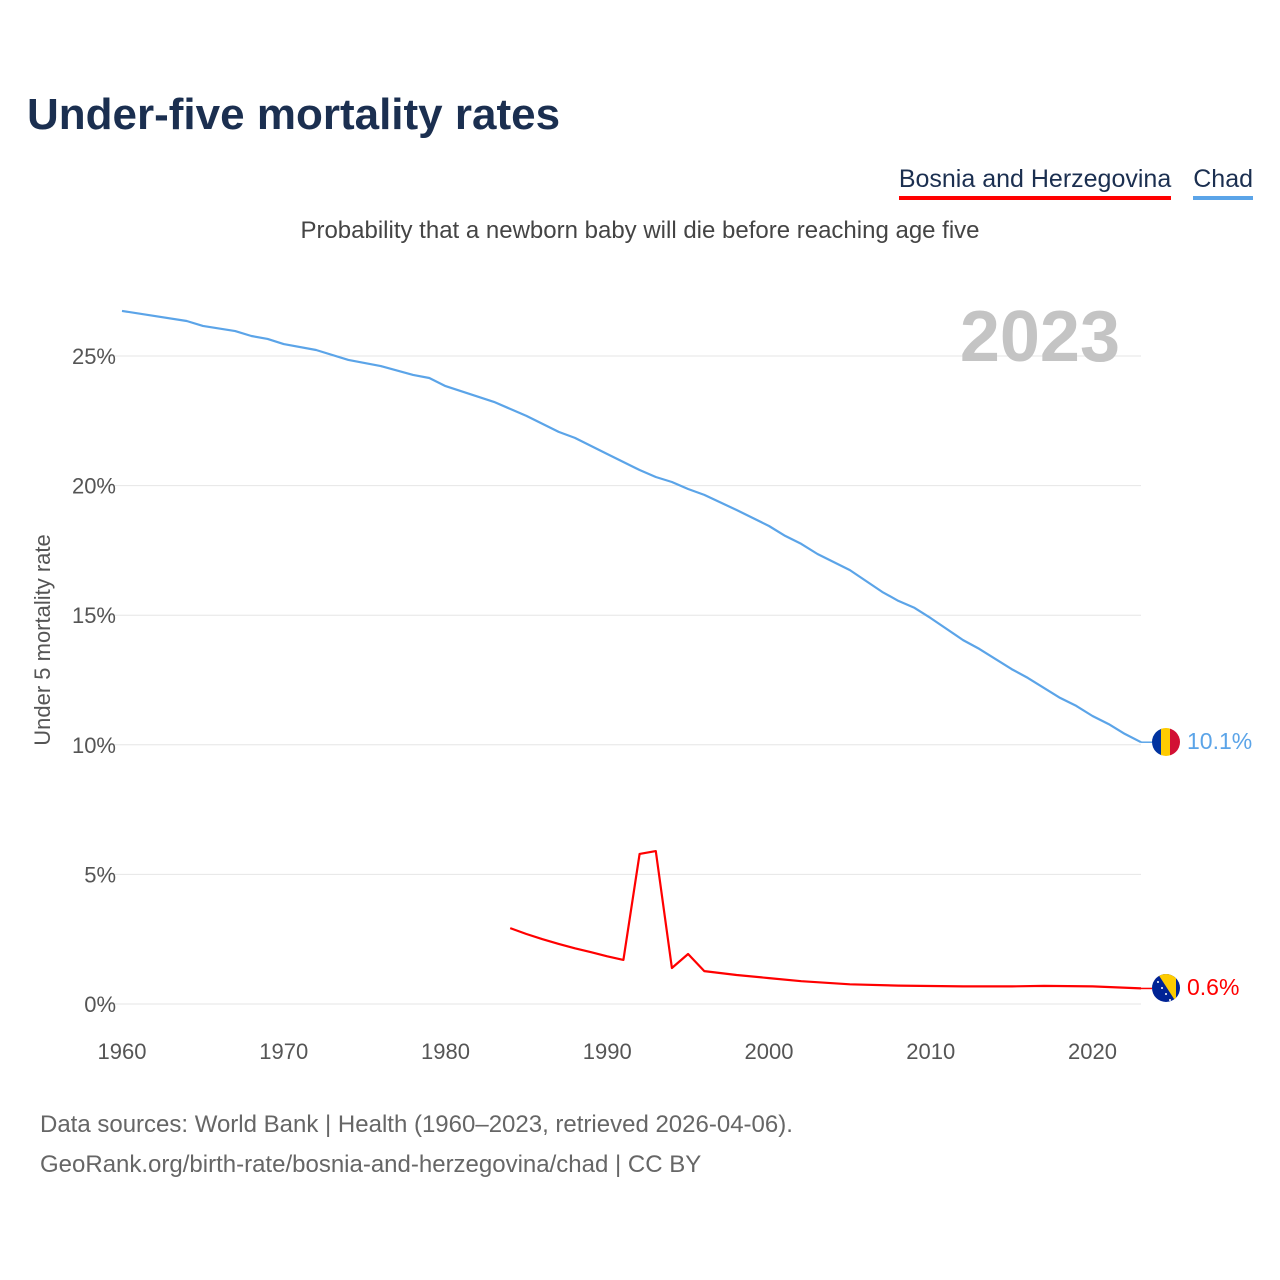 This screenshot has width=1280, height=1280. Describe the element at coordinates (1223, 182) in the screenshot. I see `legend-item-chad: Chad` at that location.